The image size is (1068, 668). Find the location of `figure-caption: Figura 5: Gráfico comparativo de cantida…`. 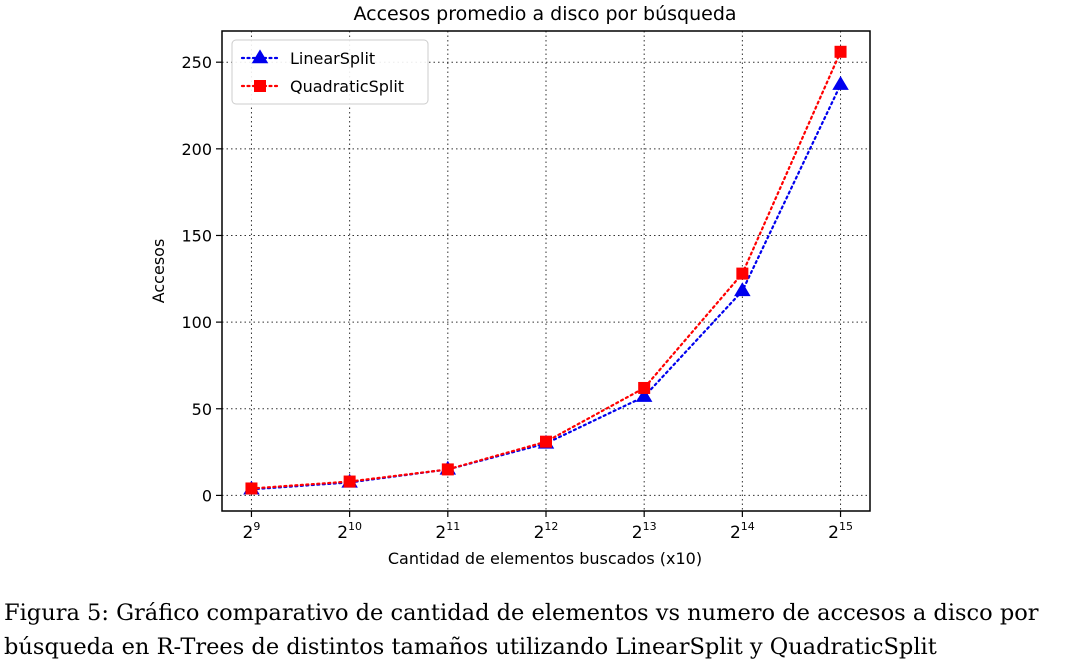

figure-caption: Figura 5: Gráfico comparativo de cantida… is located at coordinates (535, 630).